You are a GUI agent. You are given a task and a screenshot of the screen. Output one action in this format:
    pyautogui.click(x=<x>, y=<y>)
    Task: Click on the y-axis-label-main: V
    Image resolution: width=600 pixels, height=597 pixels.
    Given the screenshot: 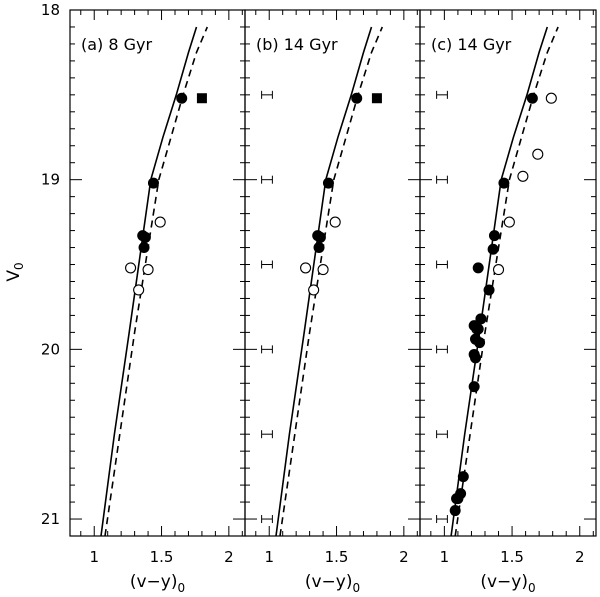 What is the action you would take?
    pyautogui.click(x=14, y=276)
    